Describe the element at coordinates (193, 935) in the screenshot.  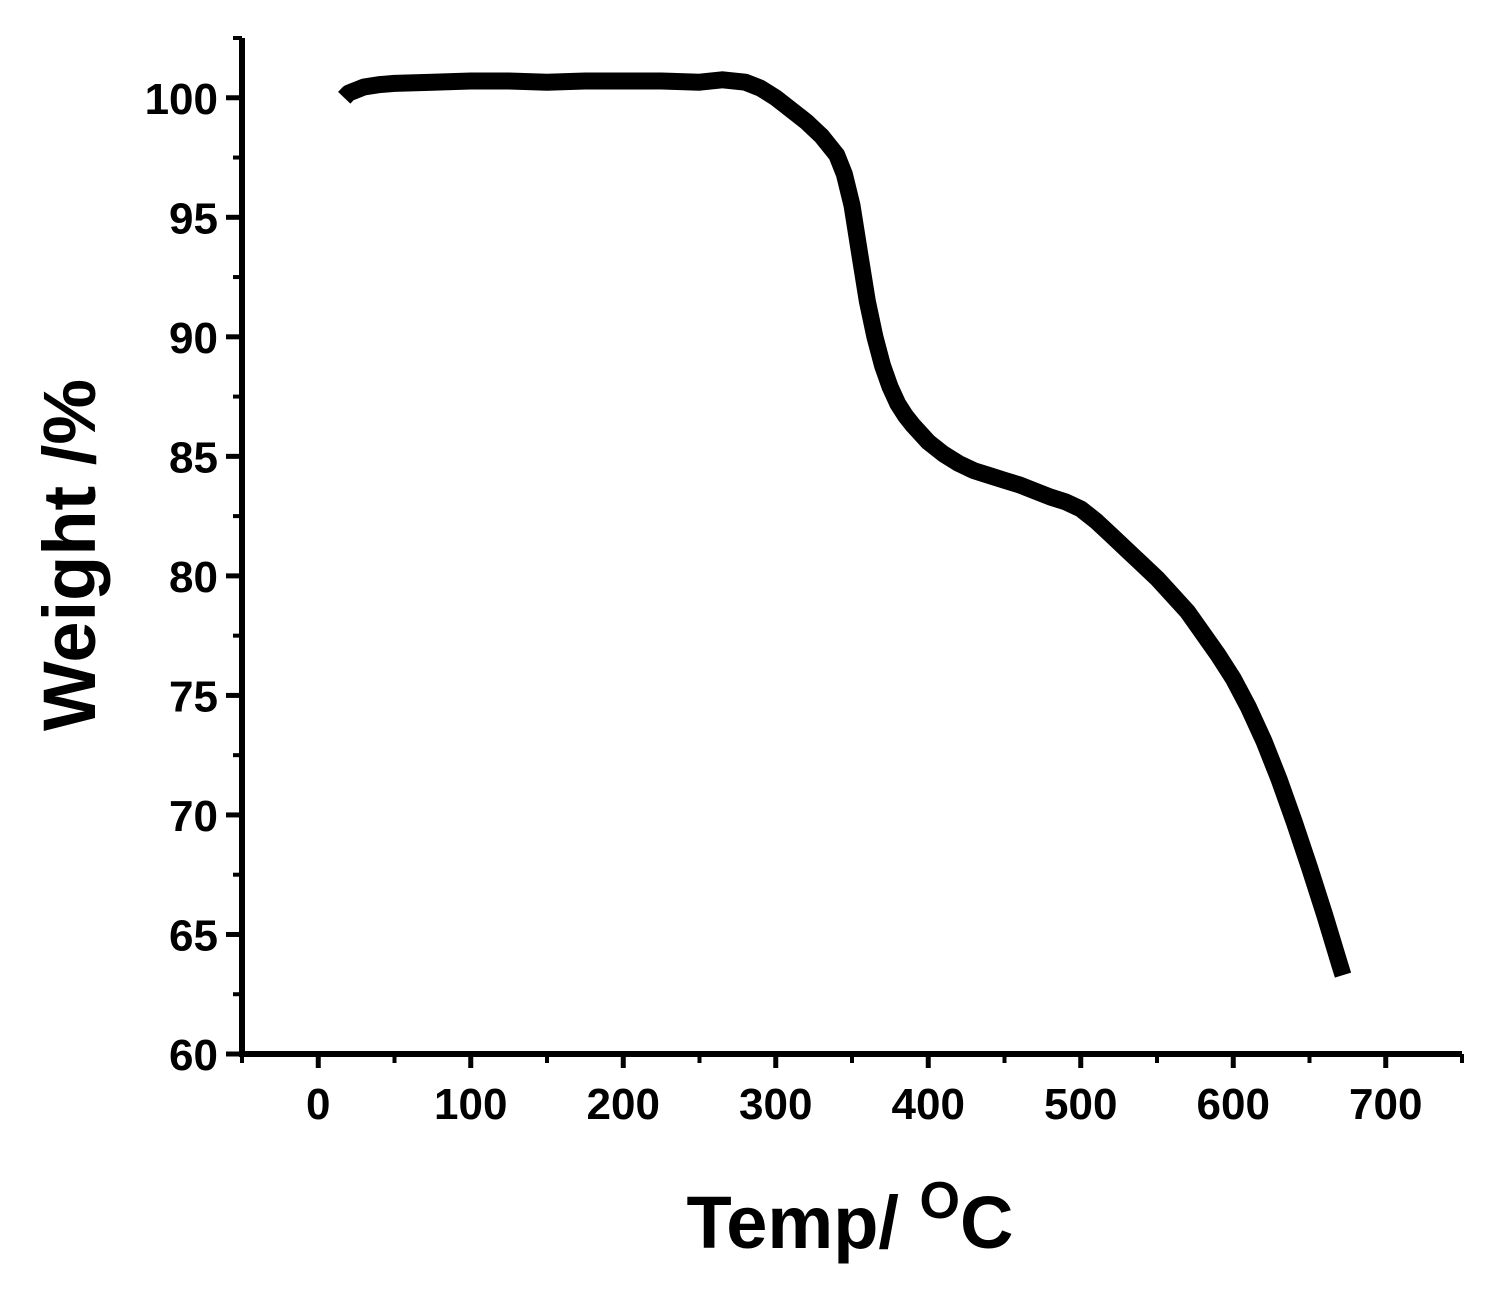
I see `y-tick-label: 65` at that location.